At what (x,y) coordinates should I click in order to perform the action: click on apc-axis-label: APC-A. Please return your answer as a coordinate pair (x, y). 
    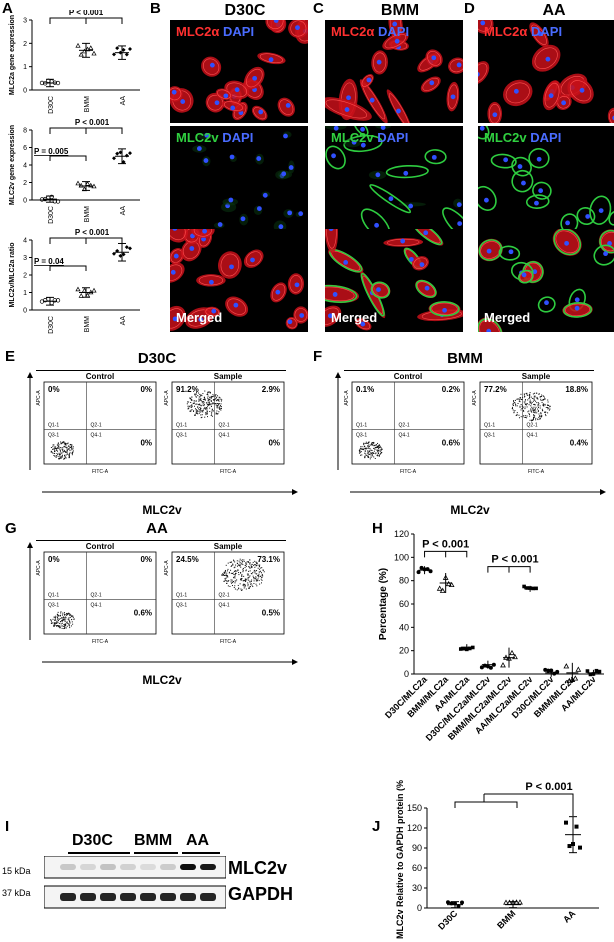
    Looking at the image, I should click on (39, 398).